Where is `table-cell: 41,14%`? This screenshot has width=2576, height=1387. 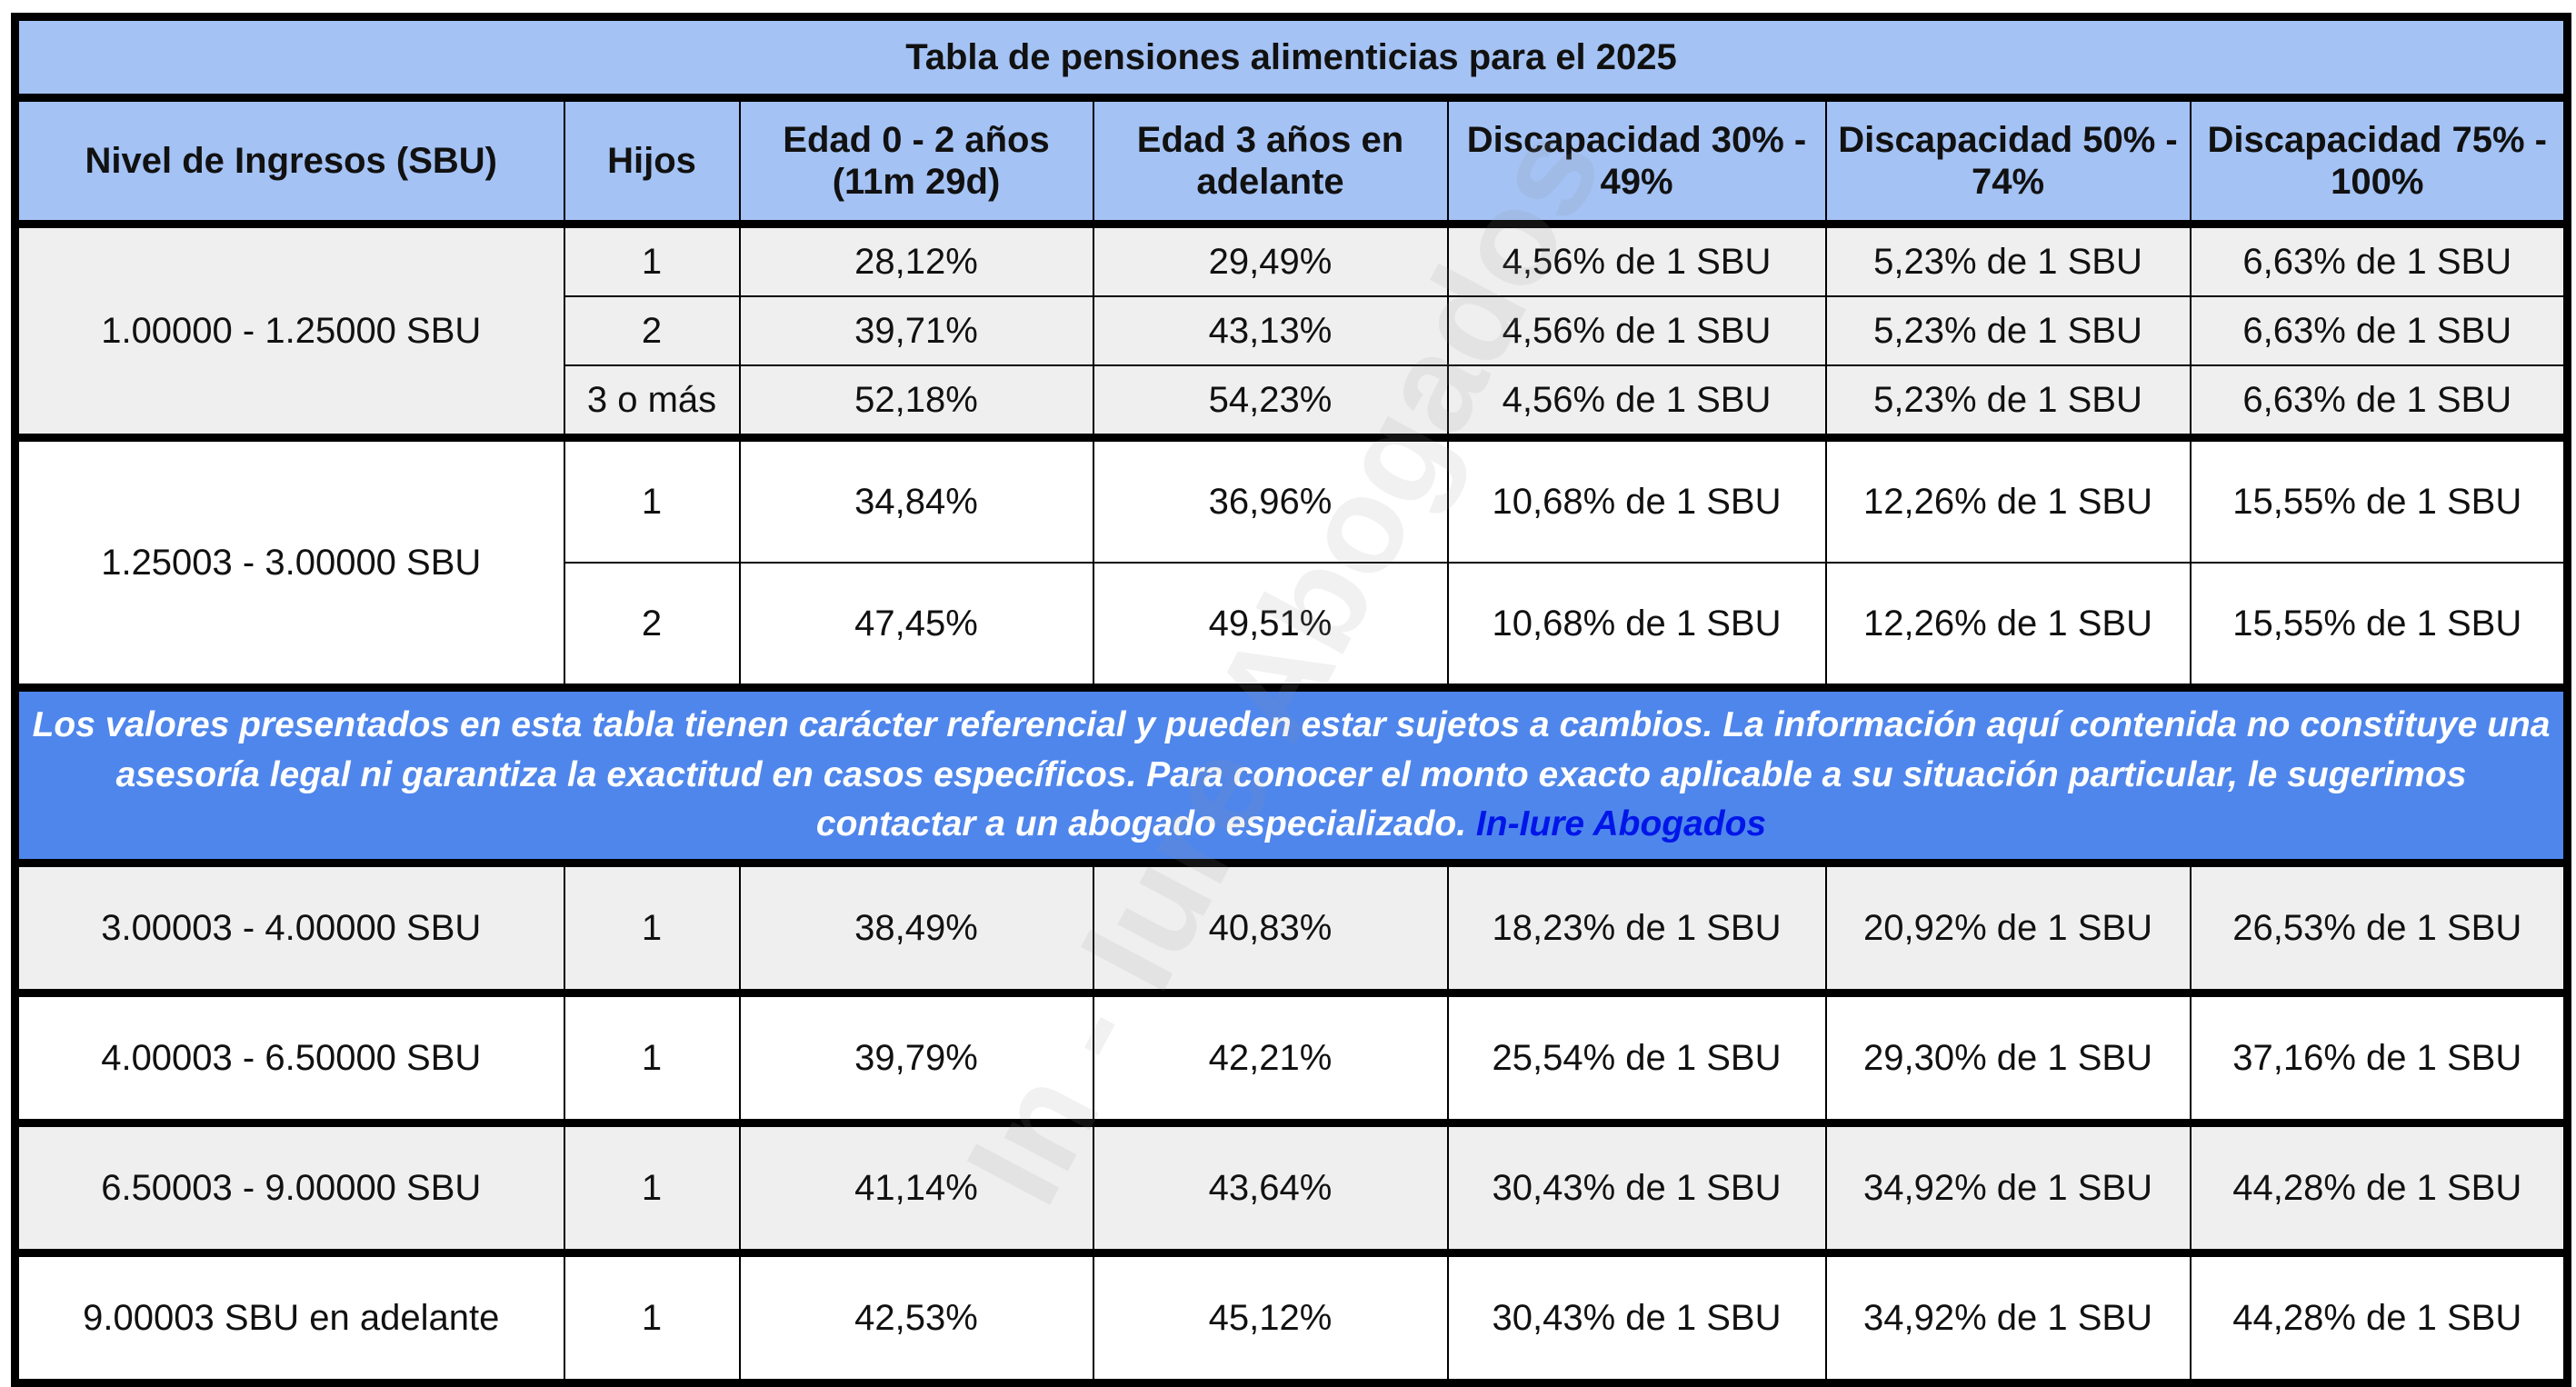
table-cell: 41,14% is located at coordinates (916, 1186).